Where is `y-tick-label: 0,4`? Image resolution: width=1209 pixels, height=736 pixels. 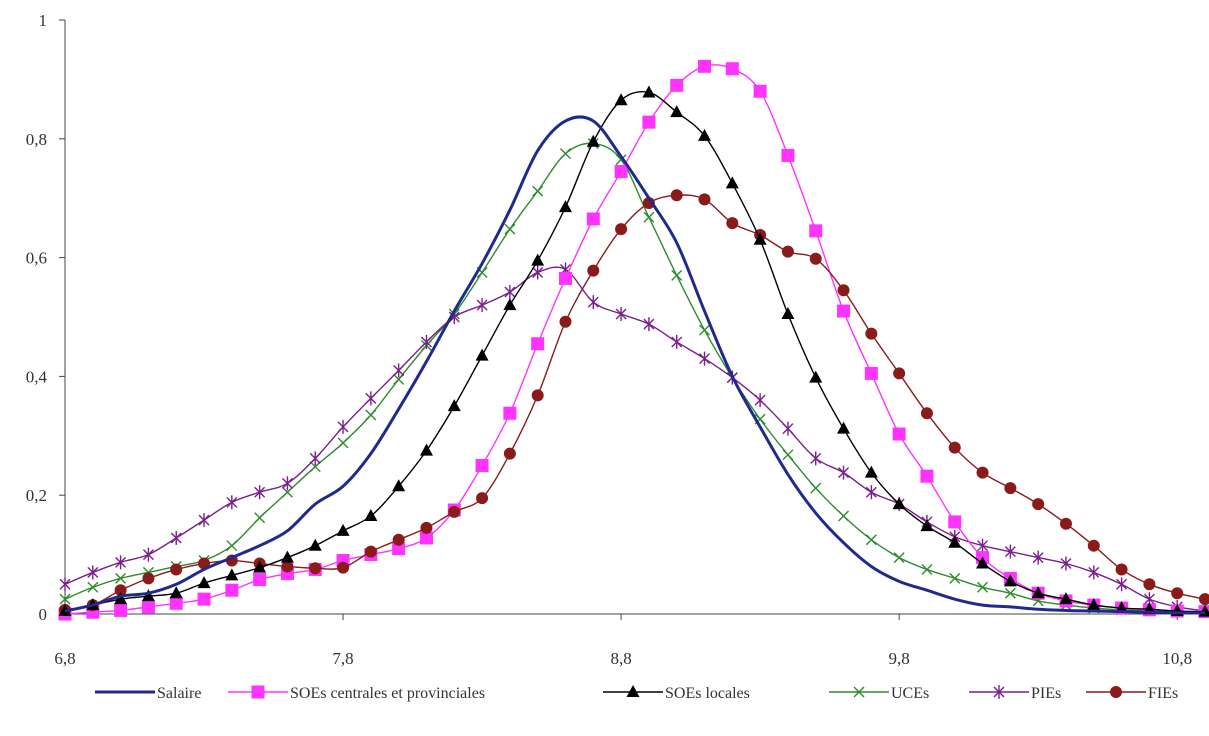 y-tick-label: 0,4 is located at coordinates (37, 376).